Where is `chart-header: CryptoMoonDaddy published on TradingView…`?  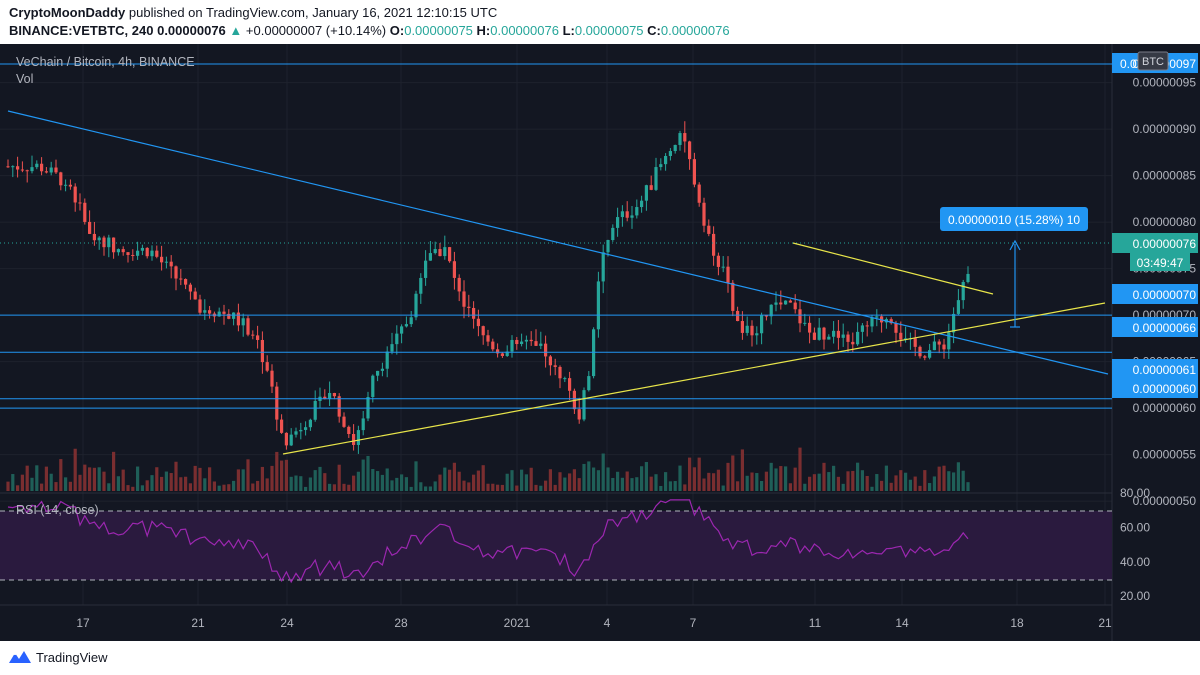 chart-header: CryptoMoonDaddy published on TradingView… is located at coordinates (600, 22).